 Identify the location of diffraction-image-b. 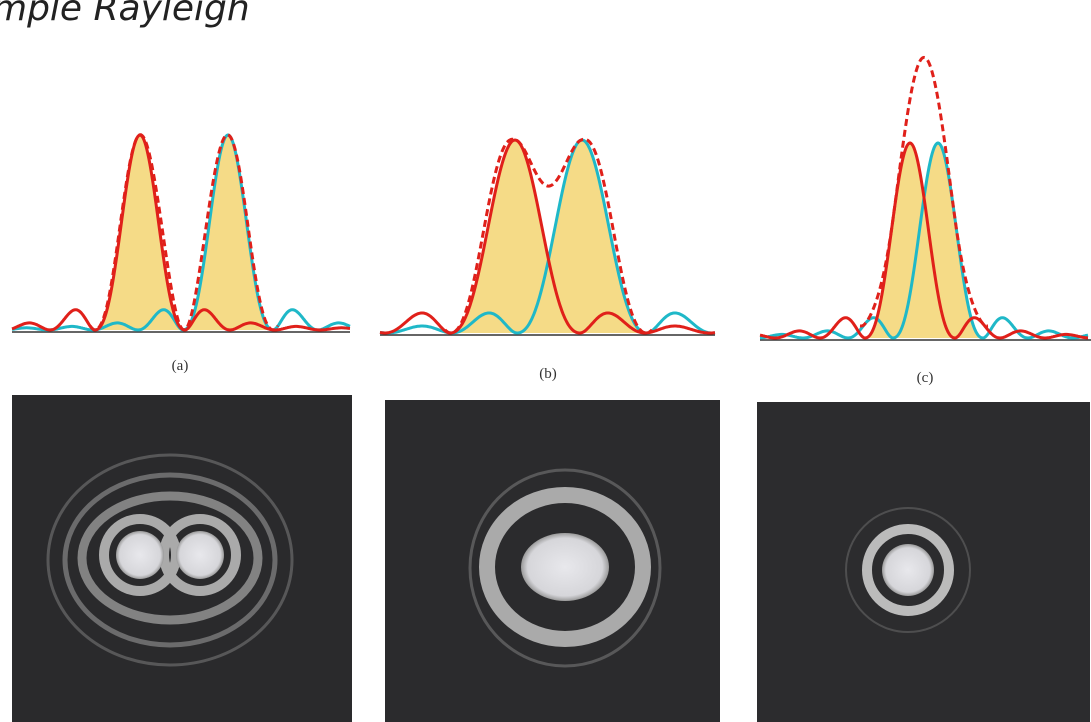
(552, 561).